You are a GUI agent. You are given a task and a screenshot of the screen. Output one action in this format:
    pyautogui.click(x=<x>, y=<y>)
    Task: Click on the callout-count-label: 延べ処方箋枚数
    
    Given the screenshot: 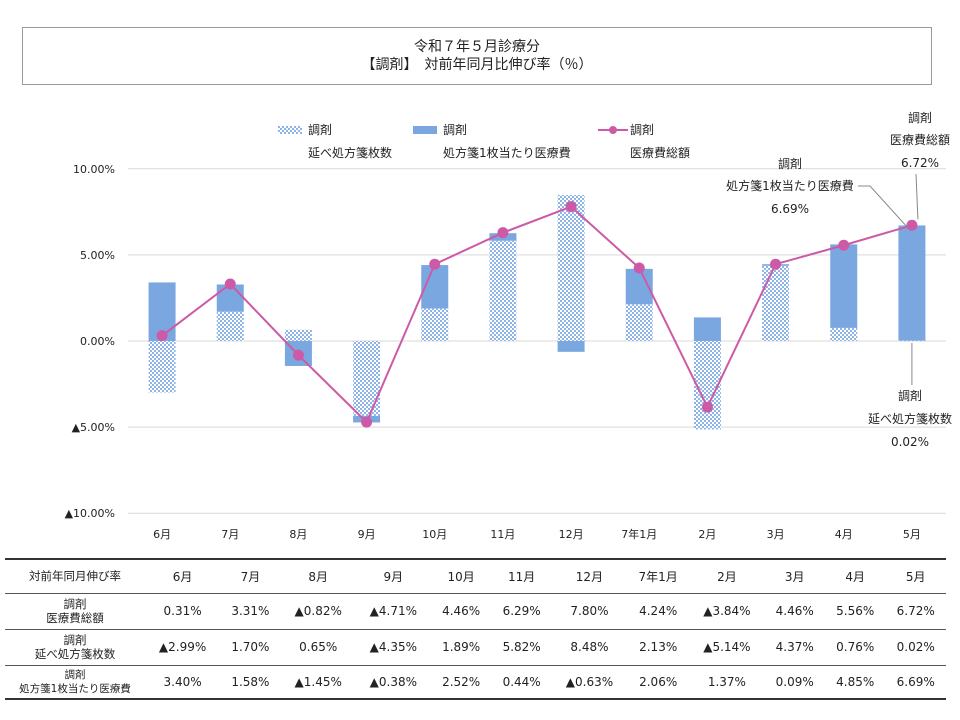 What is the action you would take?
    pyautogui.click(x=910, y=418)
    